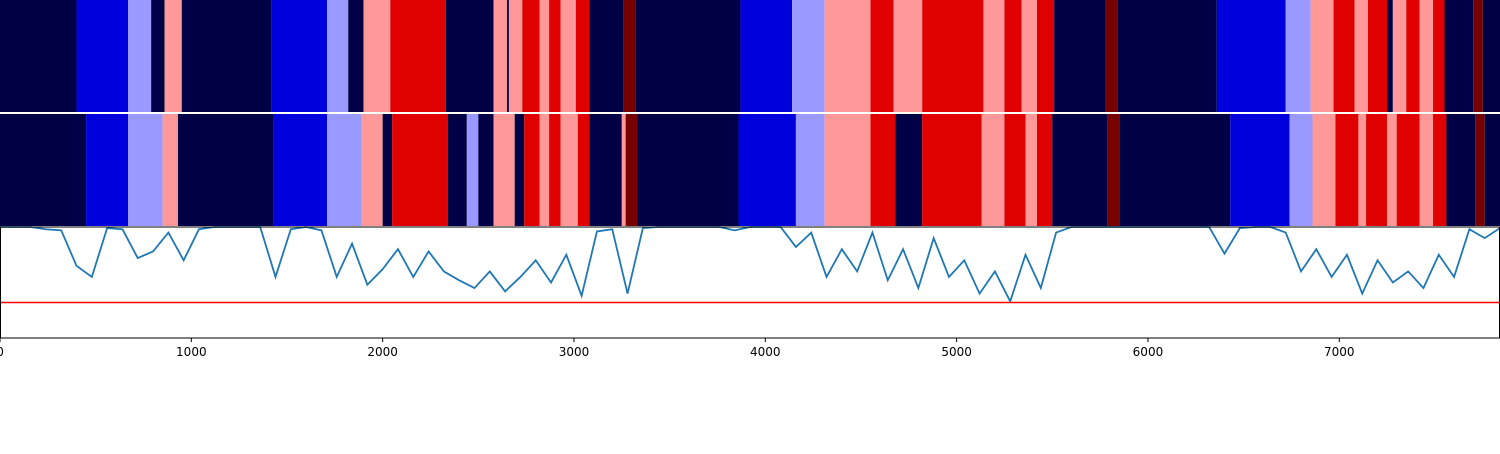  What do you see at coordinates (1148, 352) in the screenshot?
I see `x-tick-label: 6000` at bounding box center [1148, 352].